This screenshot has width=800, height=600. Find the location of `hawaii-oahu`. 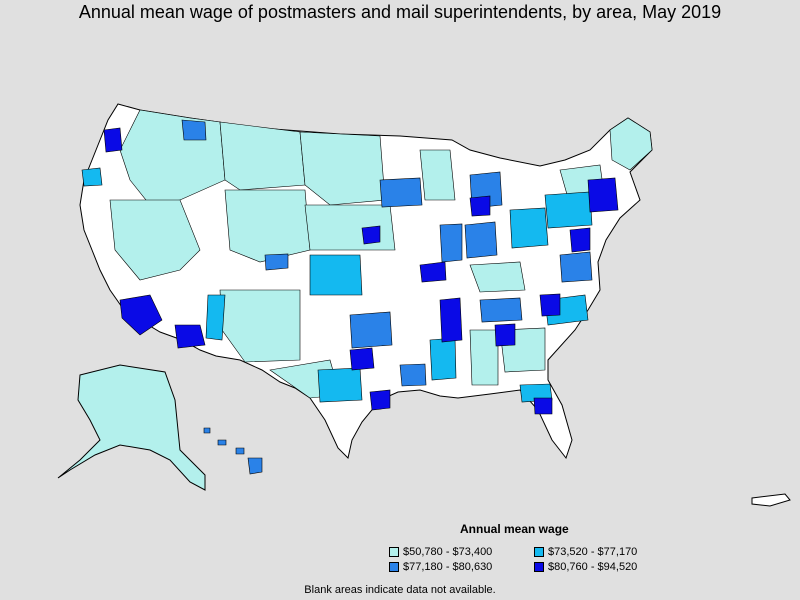

hawaii-oahu is located at coordinates (222, 442).